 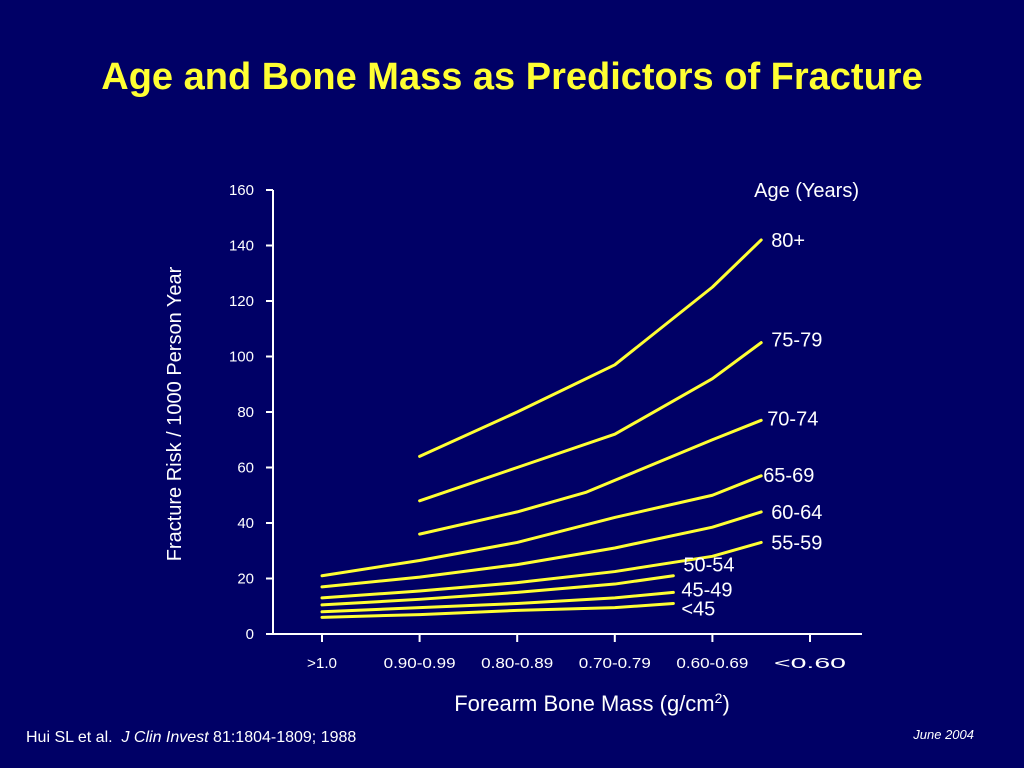 What do you see at coordinates (712, 663) in the screenshot?
I see `x-tick-label: 0.60-0.69` at bounding box center [712, 663].